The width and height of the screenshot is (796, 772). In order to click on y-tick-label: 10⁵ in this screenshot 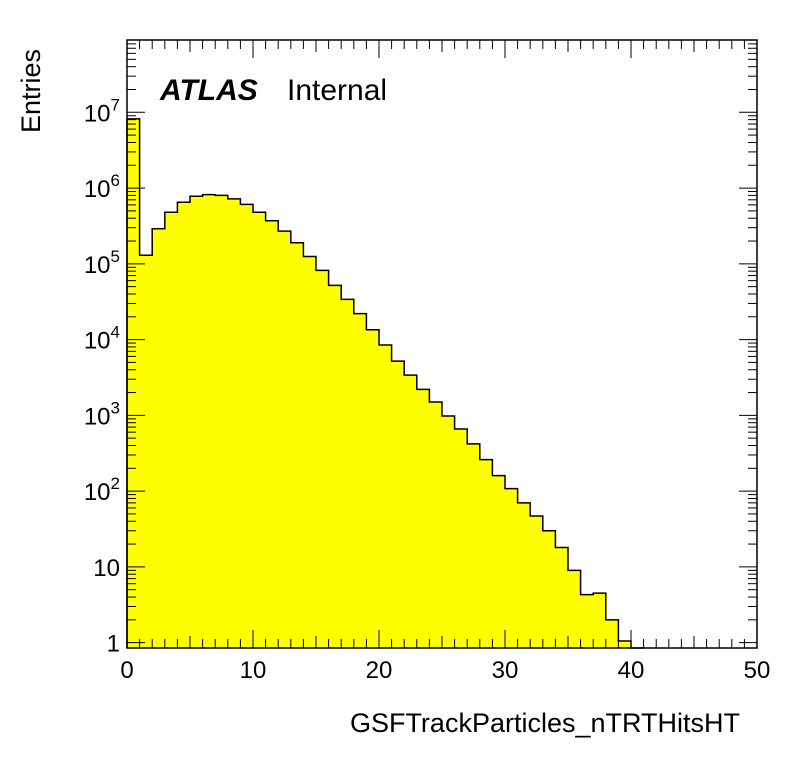, I will do `click(102, 263)`.